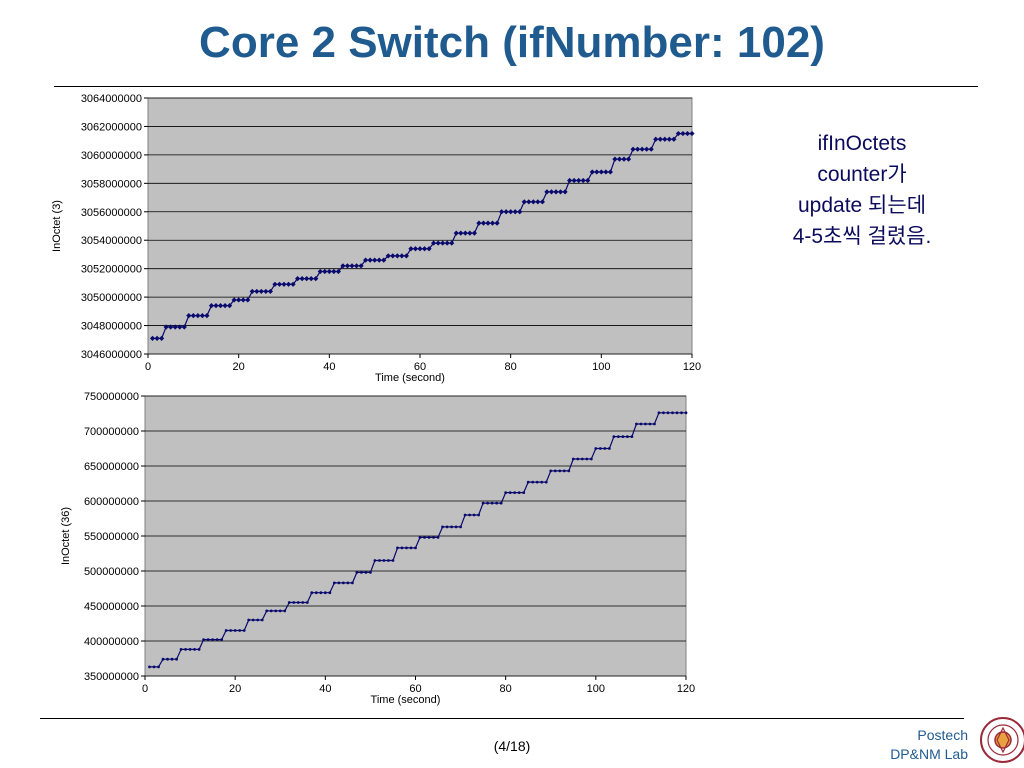 This screenshot has width=1024, height=768. What do you see at coordinates (111, 213) in the screenshot?
I see `chart-1-y-tick-label: 3056000000` at bounding box center [111, 213].